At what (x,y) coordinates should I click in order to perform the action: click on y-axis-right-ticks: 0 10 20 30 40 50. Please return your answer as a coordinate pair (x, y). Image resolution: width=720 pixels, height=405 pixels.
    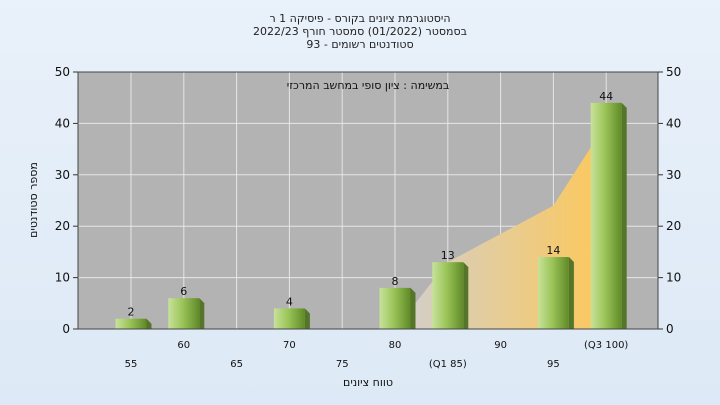
    Looking at the image, I should click on (669, 200).